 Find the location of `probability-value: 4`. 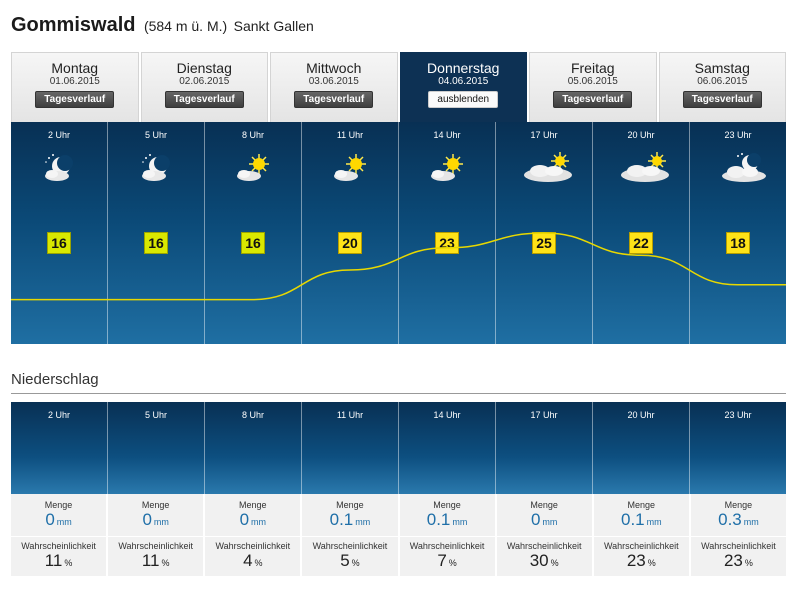

probability-value: 4 is located at coordinates (248, 560).